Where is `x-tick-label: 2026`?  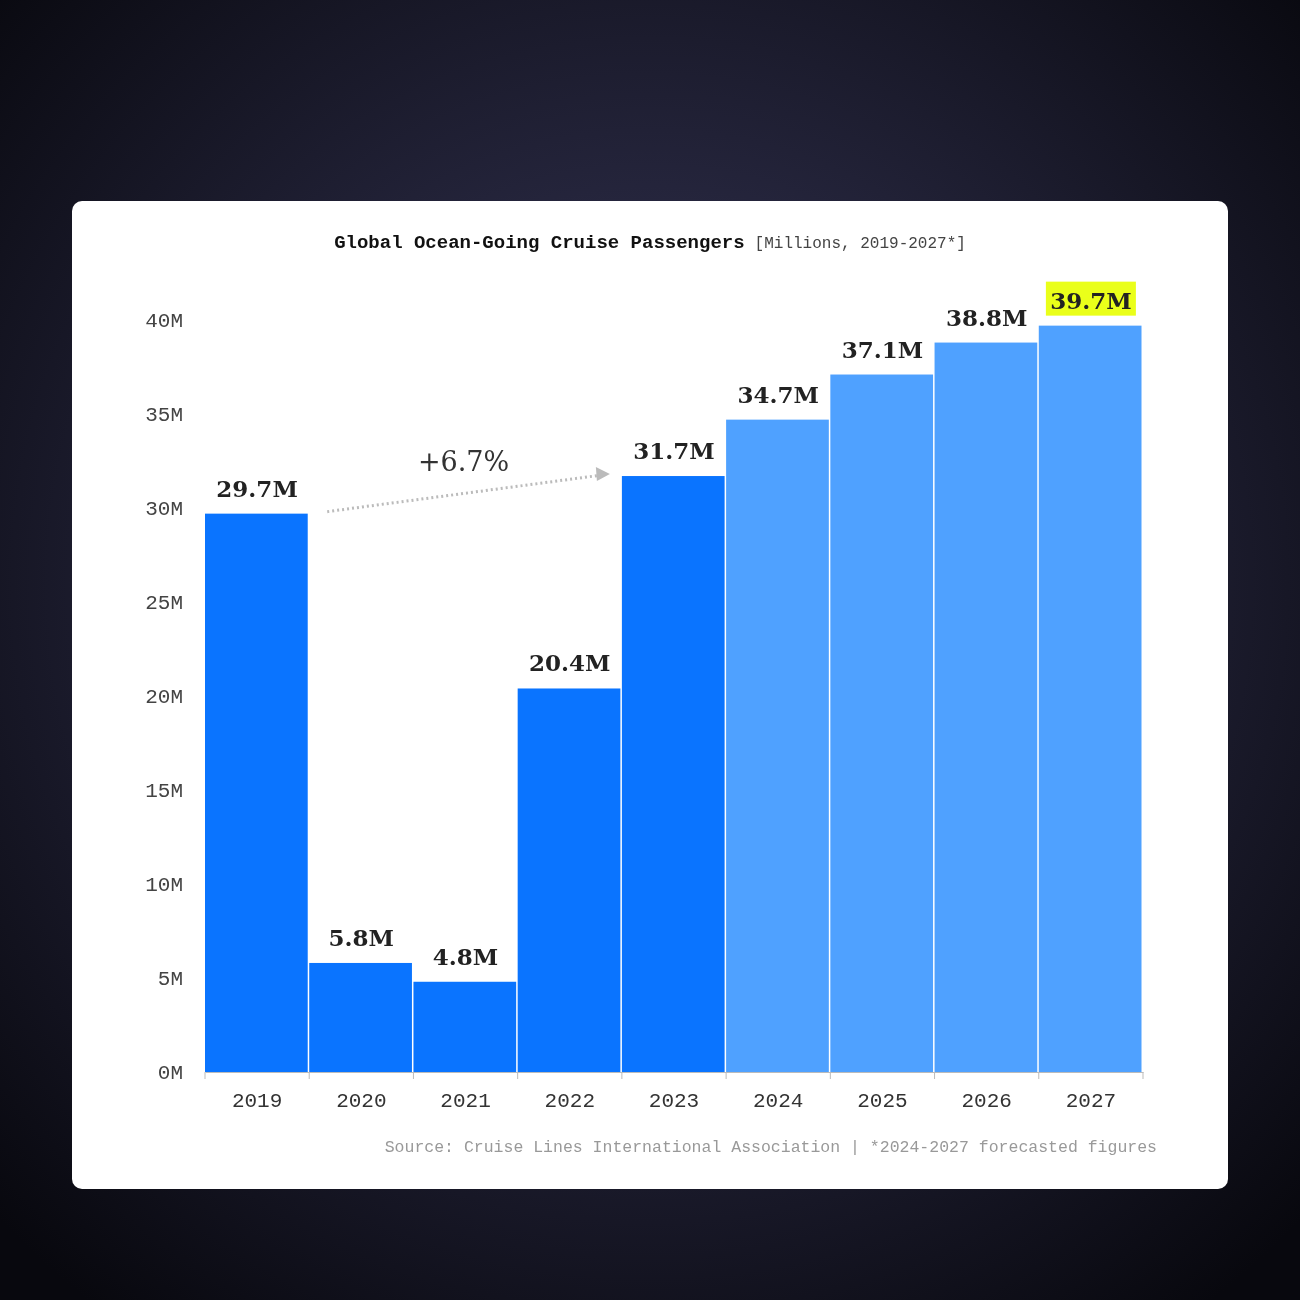
x-tick-label: 2026 is located at coordinates (986, 1101).